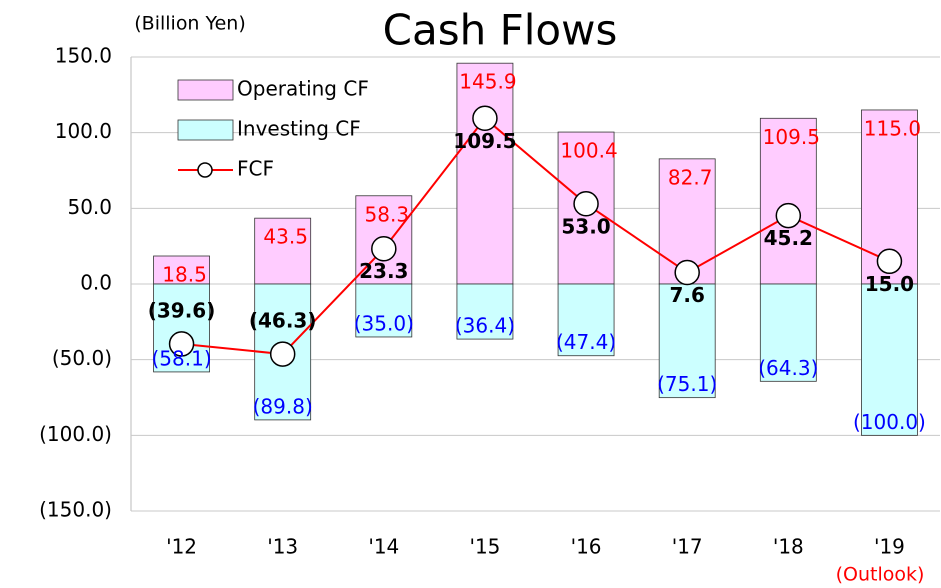 The width and height of the screenshot is (941, 588). I want to click on bar-label: 58.3, so click(387, 214).